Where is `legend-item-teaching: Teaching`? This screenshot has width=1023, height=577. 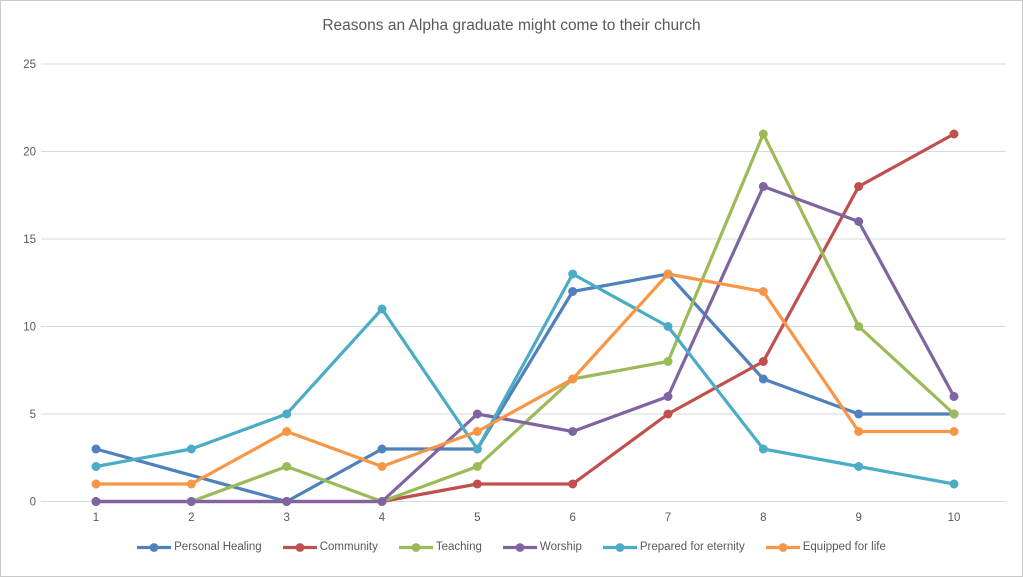
legend-item-teaching: Teaching is located at coordinates (440, 547).